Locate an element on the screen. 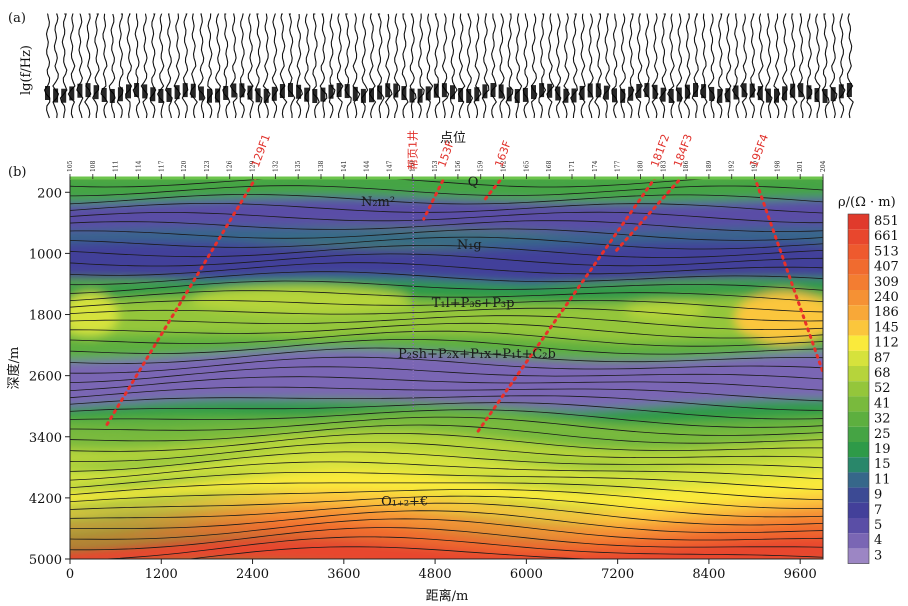  station-label: 171 is located at coordinates (572, 166).